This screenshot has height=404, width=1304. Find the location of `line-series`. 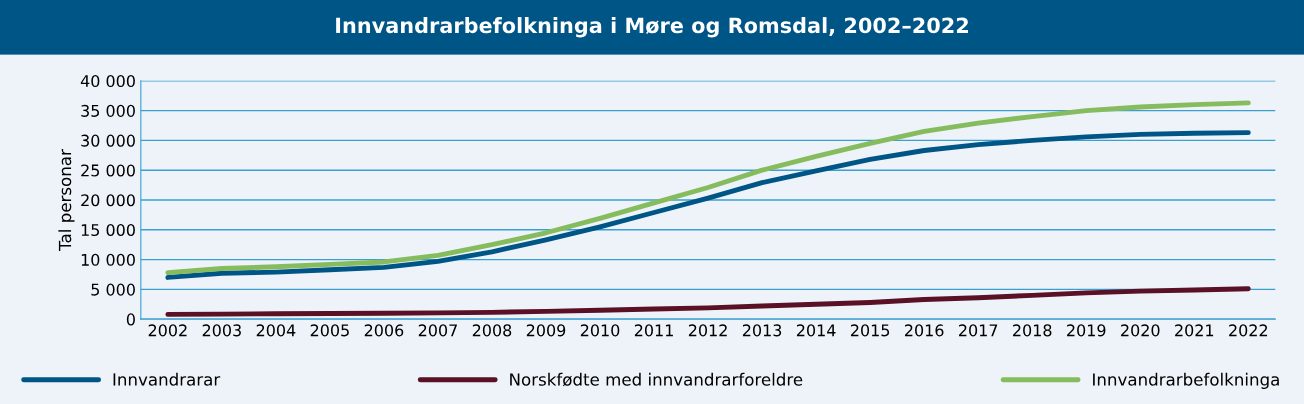

line-series is located at coordinates (708, 301).